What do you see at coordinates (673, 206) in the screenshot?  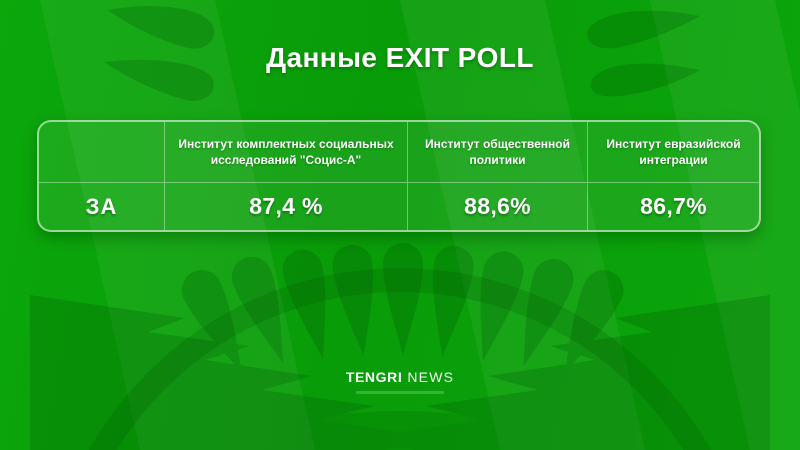 I see `poll-value-eurasian-integration: 86,7%` at bounding box center [673, 206].